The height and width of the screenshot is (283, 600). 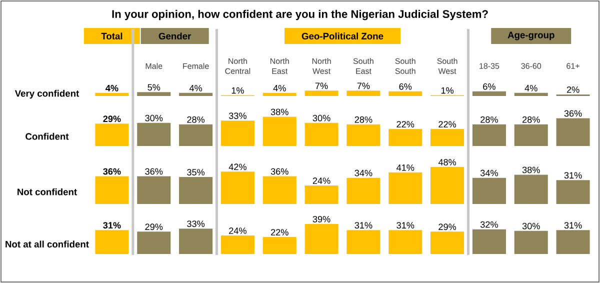 I want to click on text: Gender, so click(x=175, y=36).